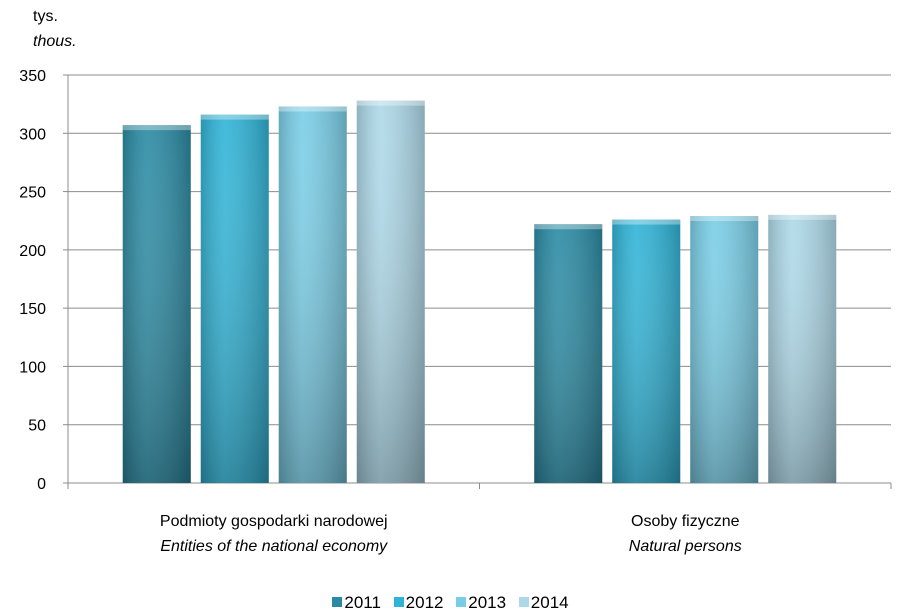 This screenshot has width=901, height=615. I want to click on legend-label: 2014, so click(549, 602).